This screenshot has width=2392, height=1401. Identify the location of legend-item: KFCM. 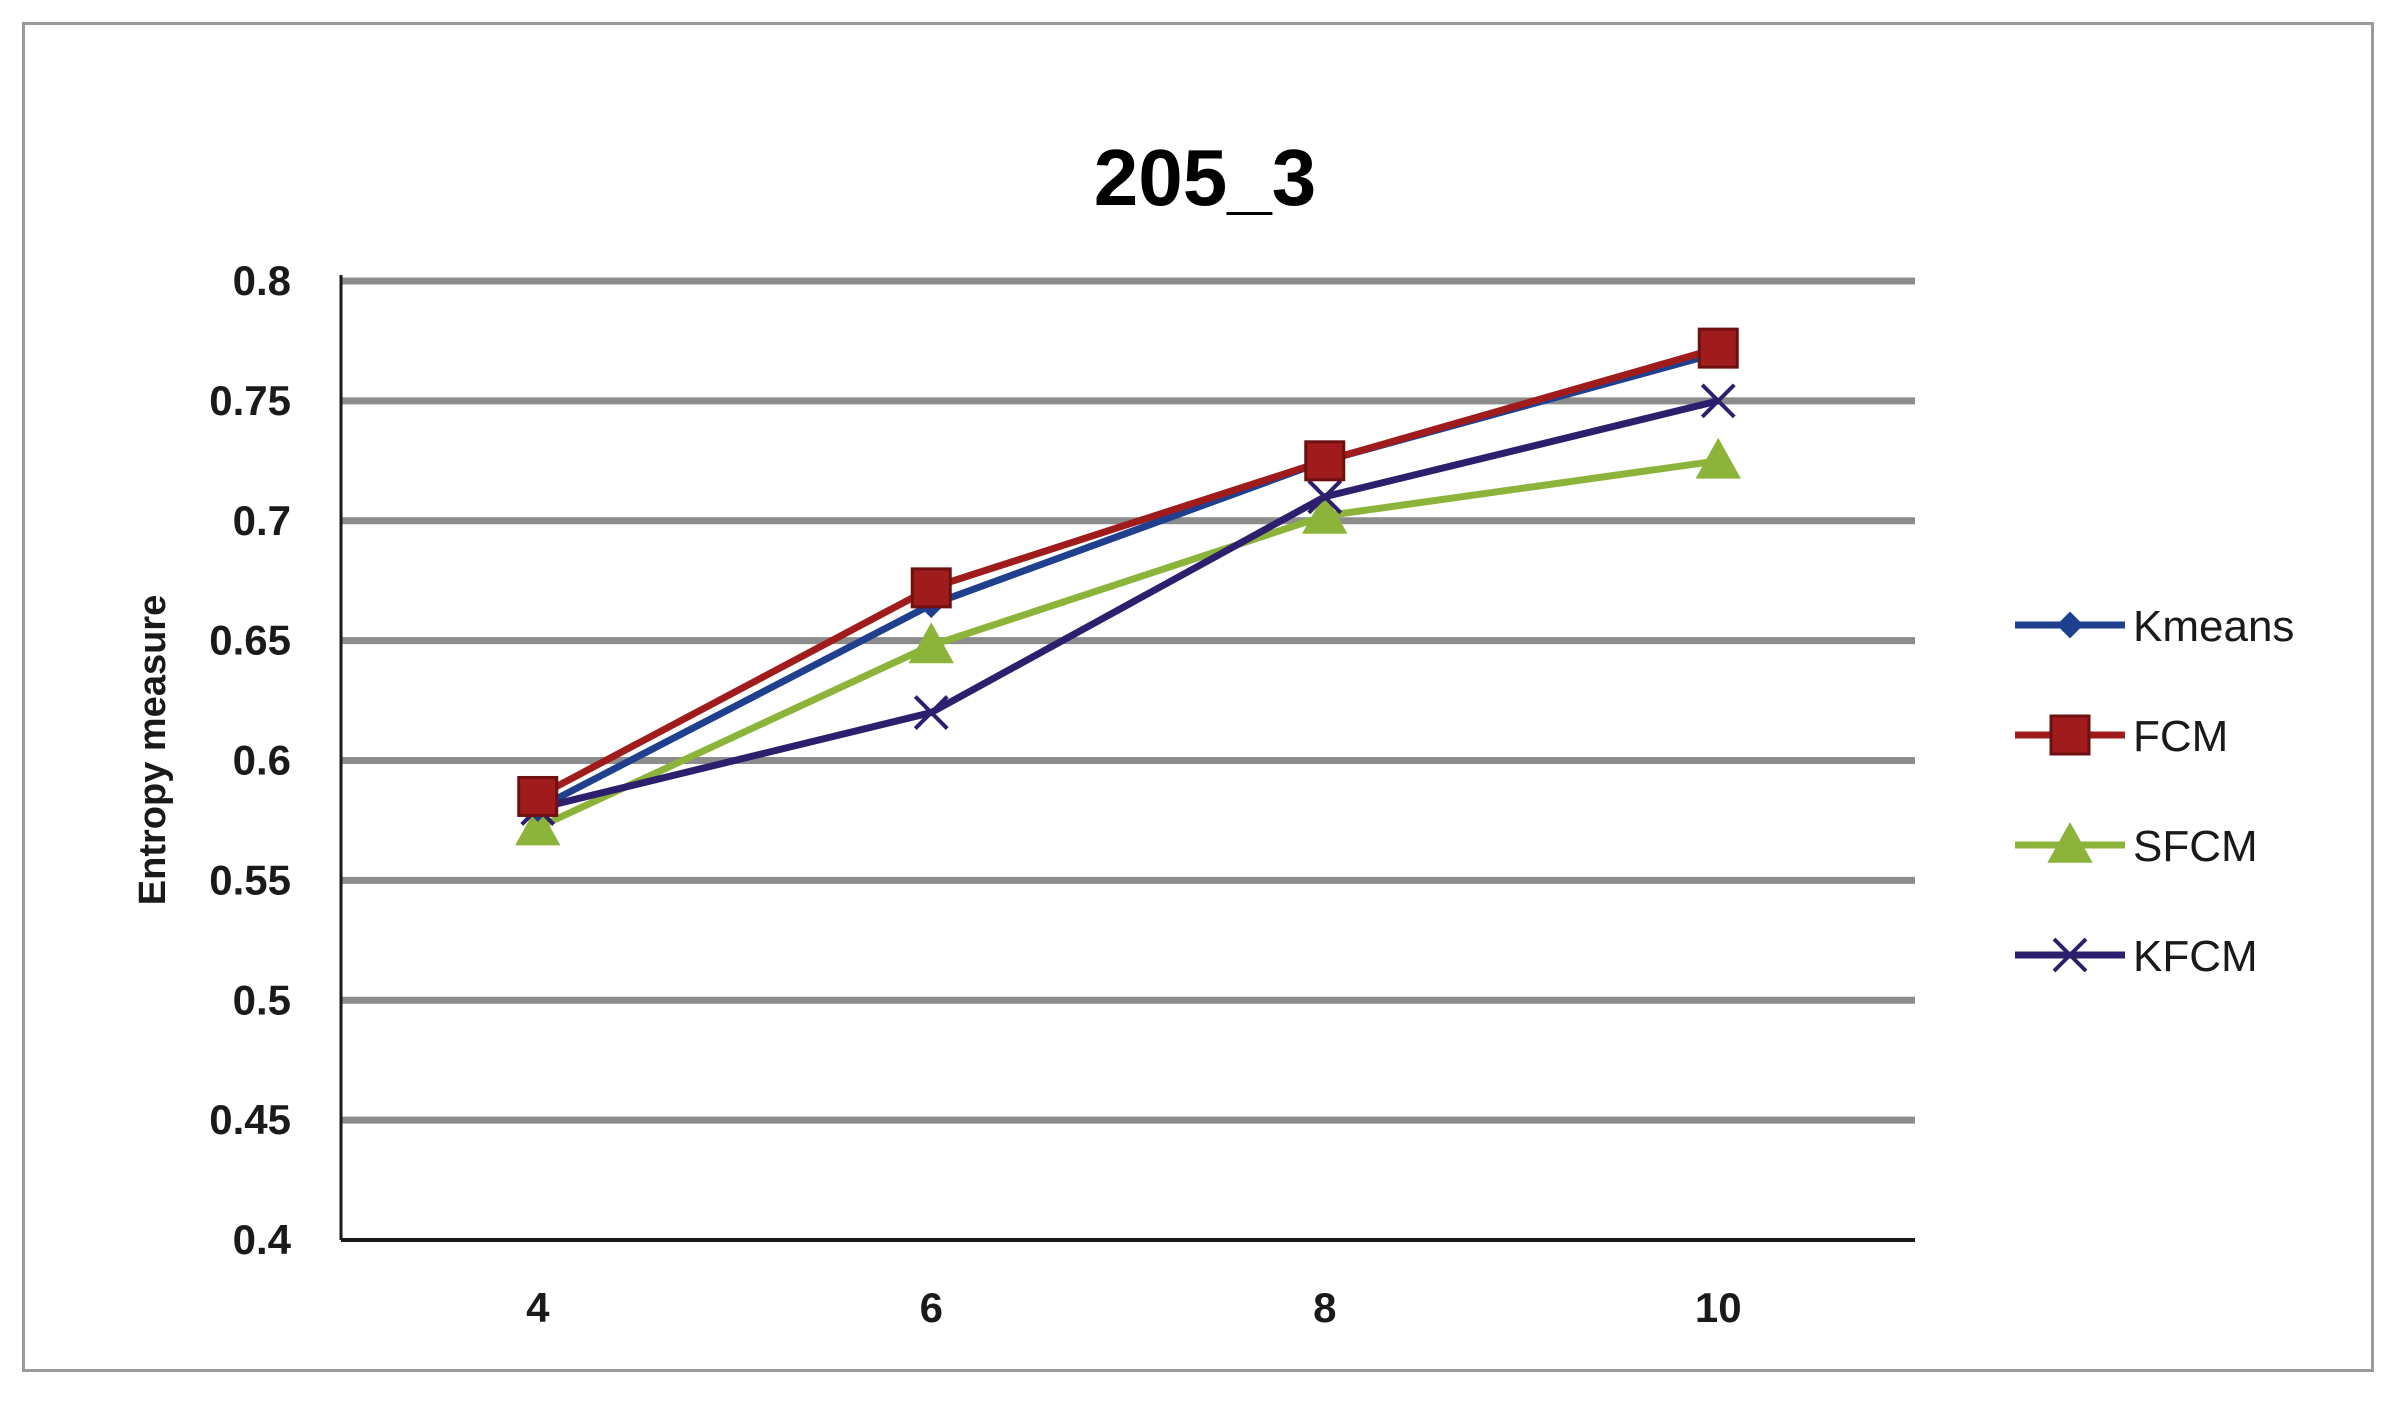
(2136, 956).